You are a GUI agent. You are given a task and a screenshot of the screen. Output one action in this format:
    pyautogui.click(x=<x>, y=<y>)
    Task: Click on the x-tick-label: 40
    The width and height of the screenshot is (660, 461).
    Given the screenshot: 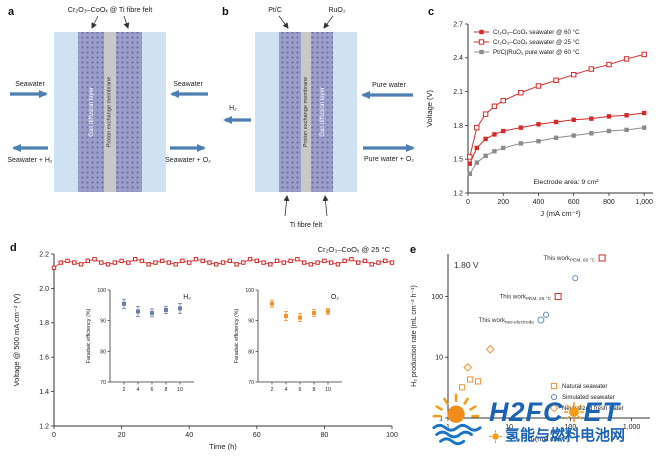 What is the action you would take?
    pyautogui.click(x=189, y=435)
    